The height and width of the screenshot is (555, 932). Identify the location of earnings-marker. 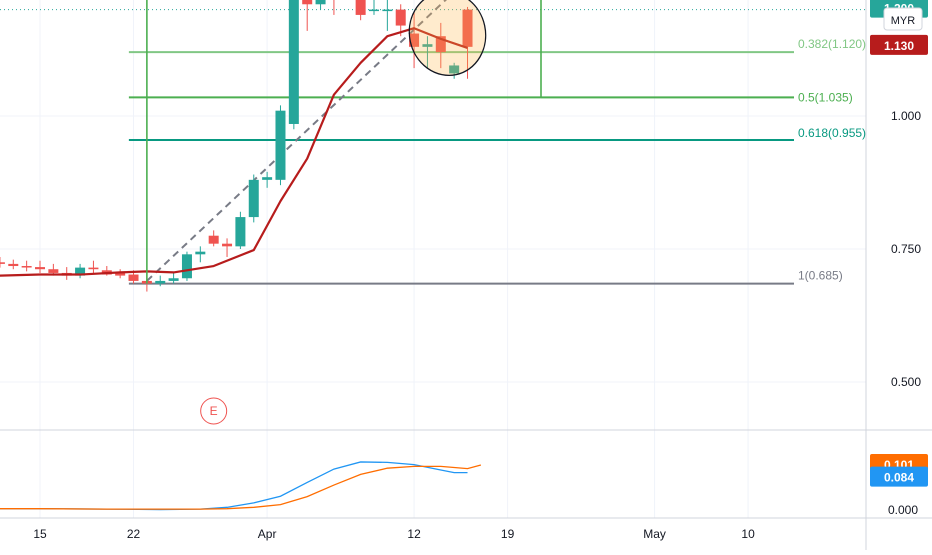
(214, 411).